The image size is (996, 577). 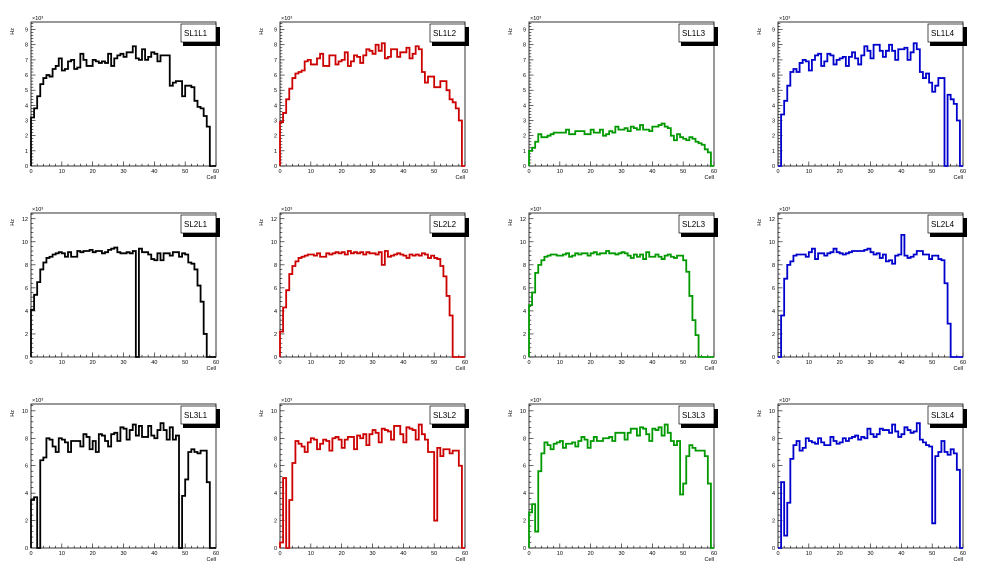 What do you see at coordinates (364, 289) in the screenshot?
I see `histogram-panel-sl2l2: 0 10 20 30 40 50 60 0 2 4 6 8 10 12 Cell Hz ×10³ SL2L2` at bounding box center [364, 289].